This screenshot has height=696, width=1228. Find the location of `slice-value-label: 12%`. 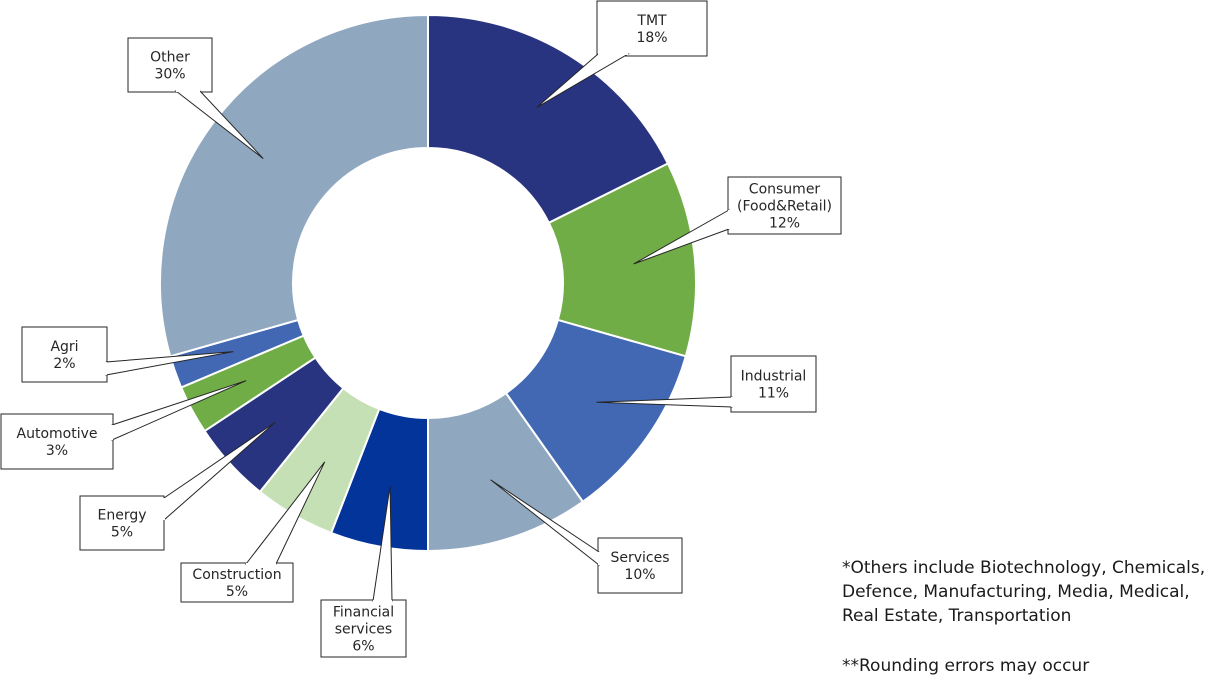

slice-value-label: 12% is located at coordinates (784, 224).